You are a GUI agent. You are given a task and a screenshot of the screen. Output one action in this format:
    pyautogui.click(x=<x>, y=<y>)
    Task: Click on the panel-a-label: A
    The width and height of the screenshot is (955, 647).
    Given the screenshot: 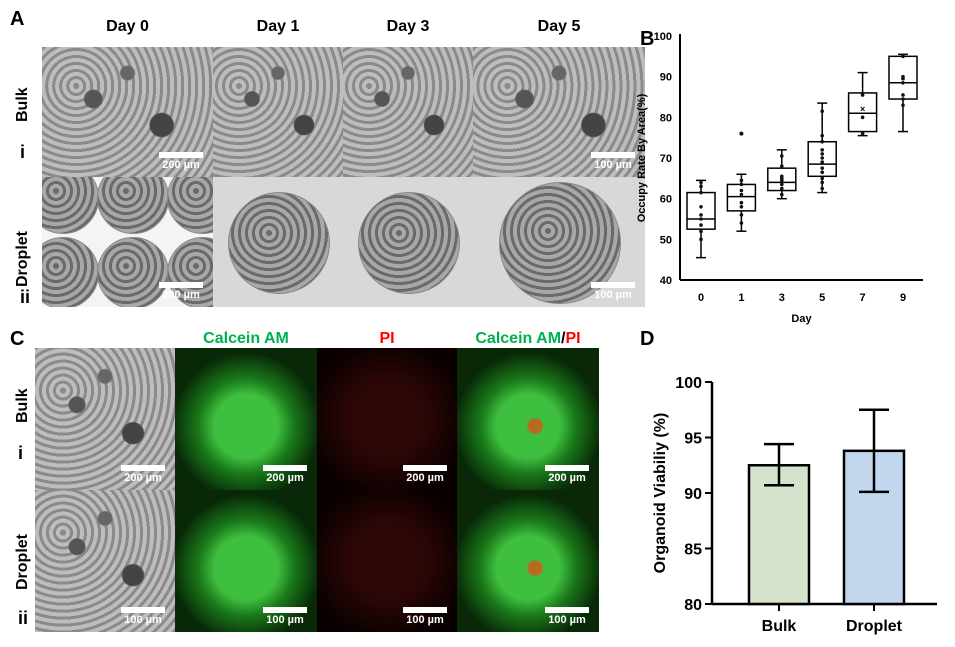 What is the action you would take?
    pyautogui.click(x=17, y=19)
    